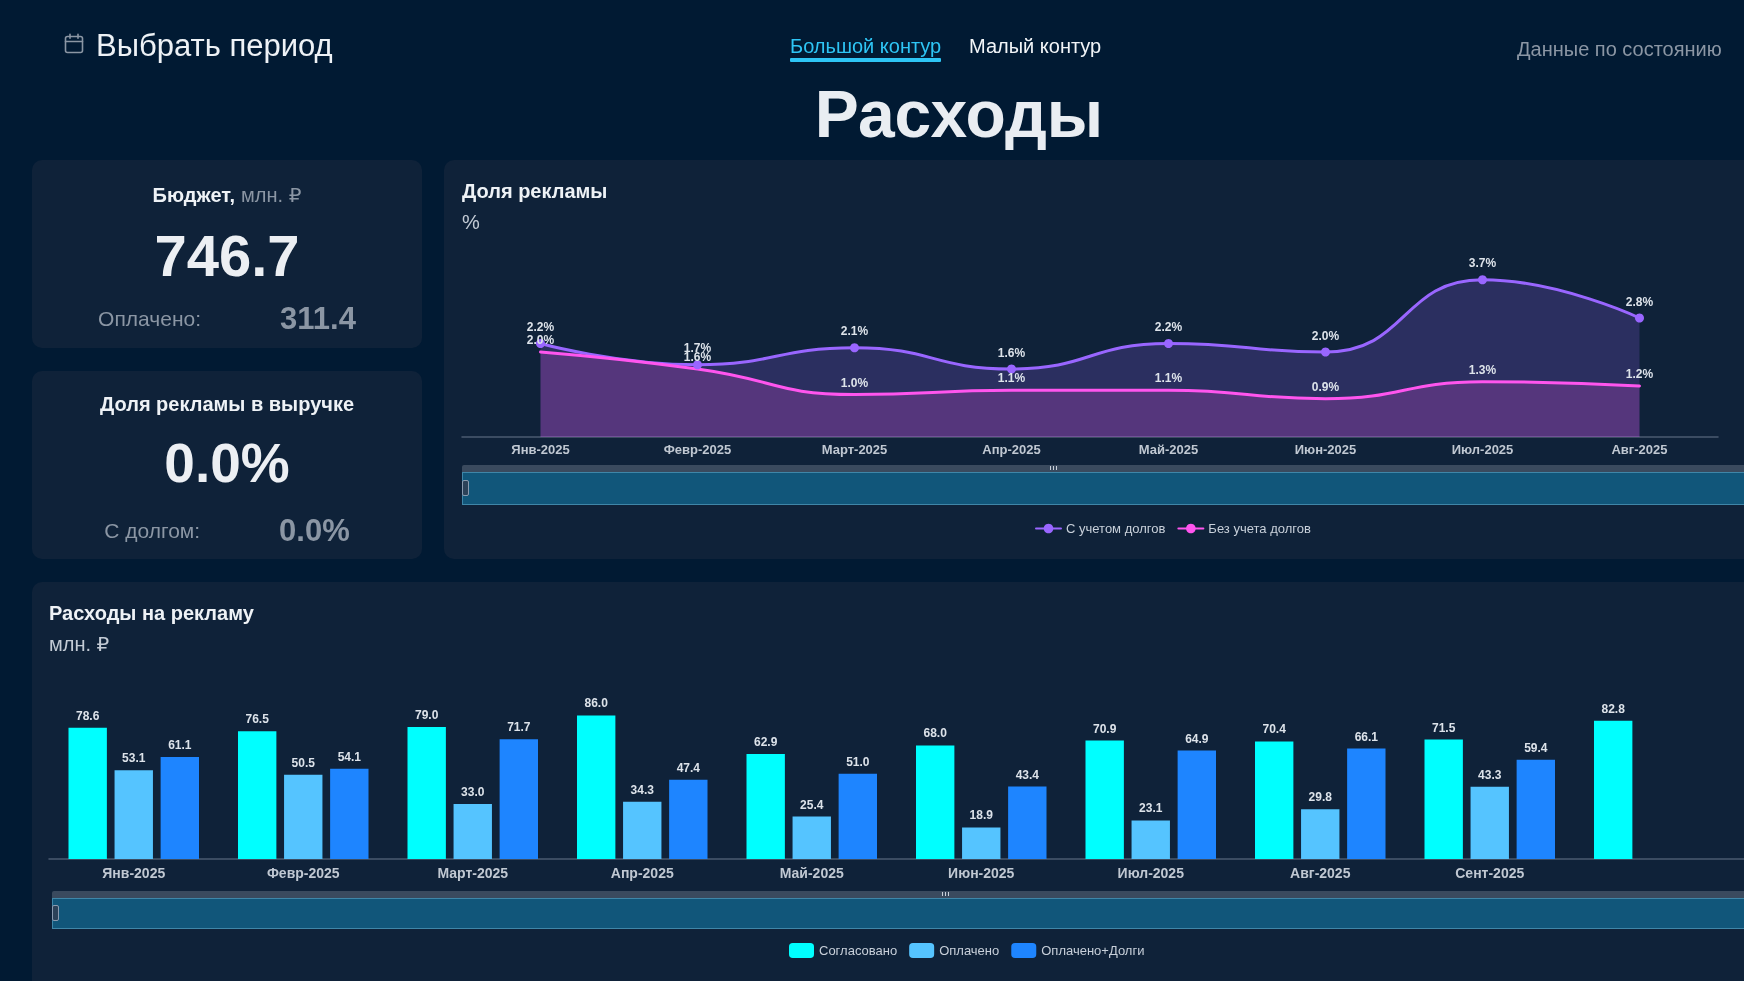 The height and width of the screenshot is (981, 1744). What do you see at coordinates (1274, 729) in the screenshot?
I see `data-label: 70.4` at bounding box center [1274, 729].